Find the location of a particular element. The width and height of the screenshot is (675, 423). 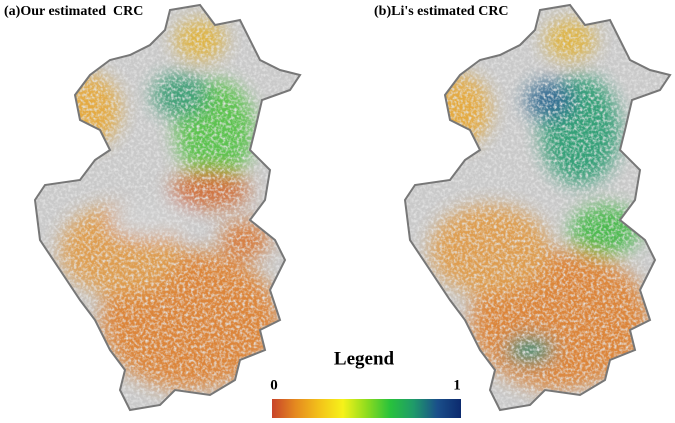

panel-title: (b)Li's estimated CRC is located at coordinates (441, 11).